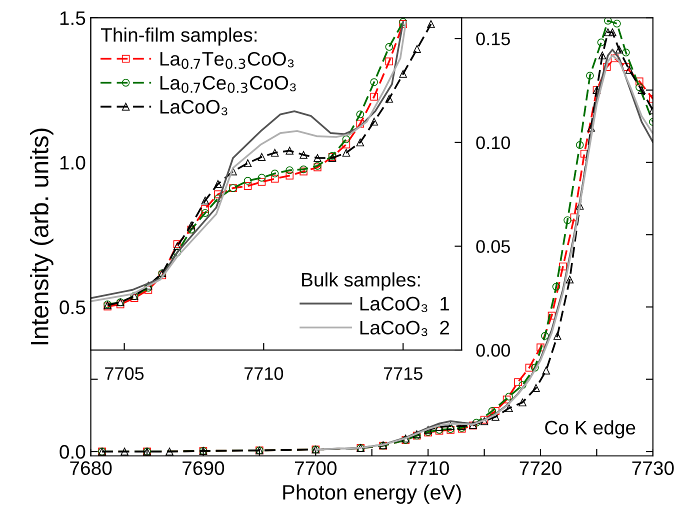 The width and height of the screenshot is (688, 524). What do you see at coordinates (73, 307) in the screenshot?
I see `y-tick-label: 0.5` at bounding box center [73, 307].